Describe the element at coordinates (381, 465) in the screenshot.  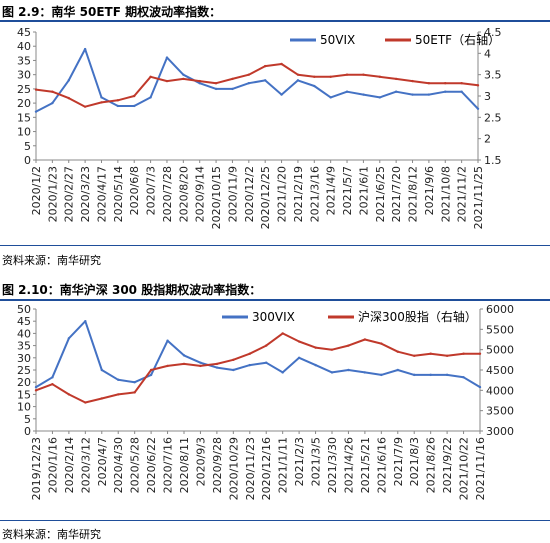
I see `x-tick-label: 2021/6/16` at that location.